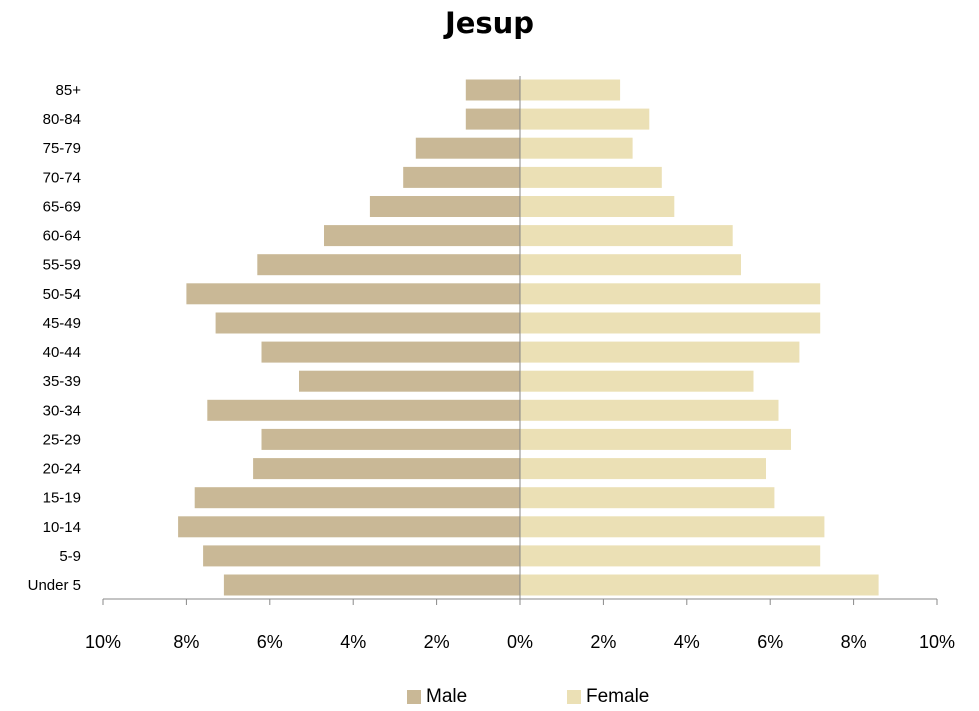  What do you see at coordinates (54, 585) in the screenshot?
I see `category-label-under-5: Under 5` at bounding box center [54, 585].